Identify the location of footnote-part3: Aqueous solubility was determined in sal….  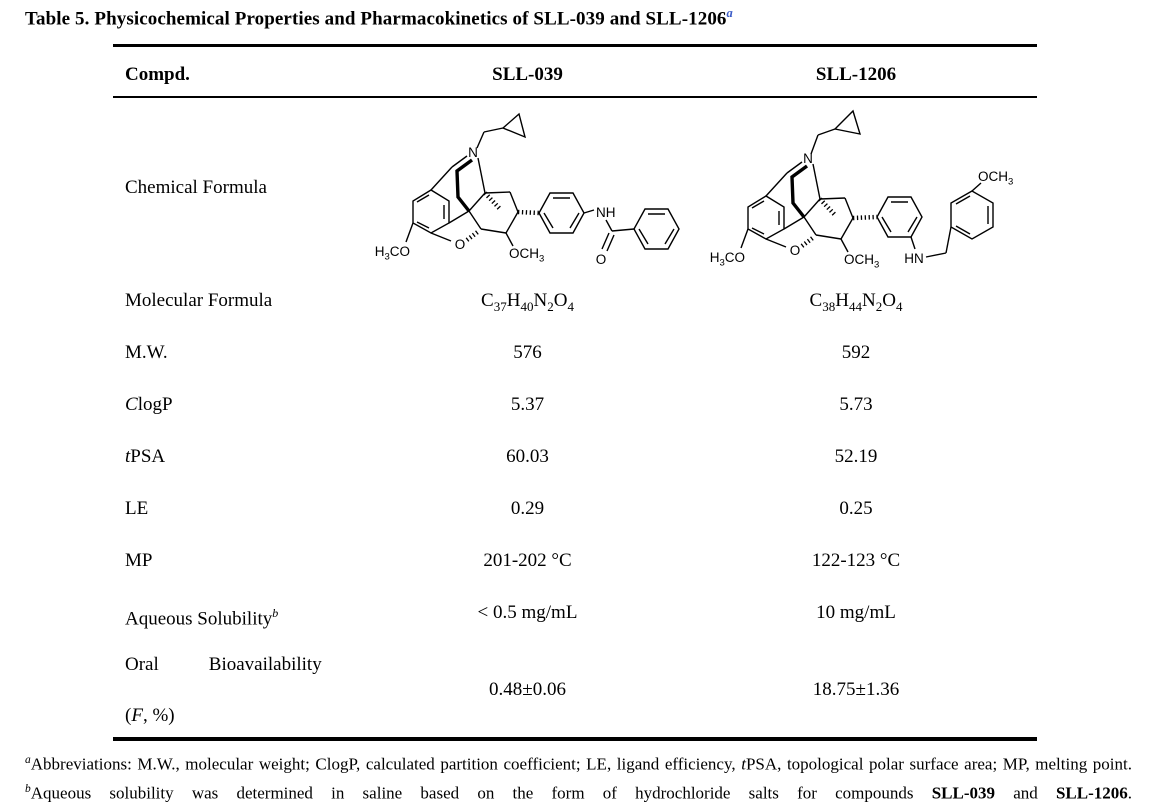
(481, 793).